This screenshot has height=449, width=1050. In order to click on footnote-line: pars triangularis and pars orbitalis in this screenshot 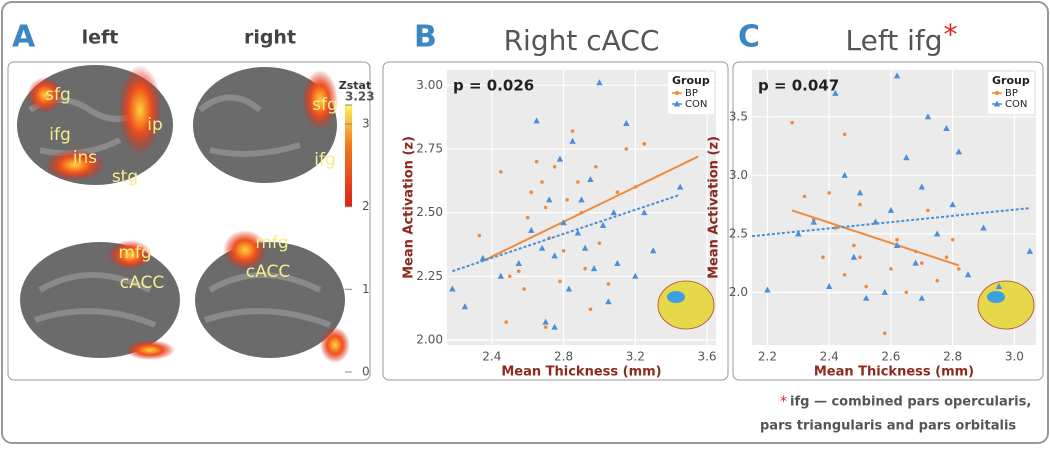, I will do `click(888, 426)`.